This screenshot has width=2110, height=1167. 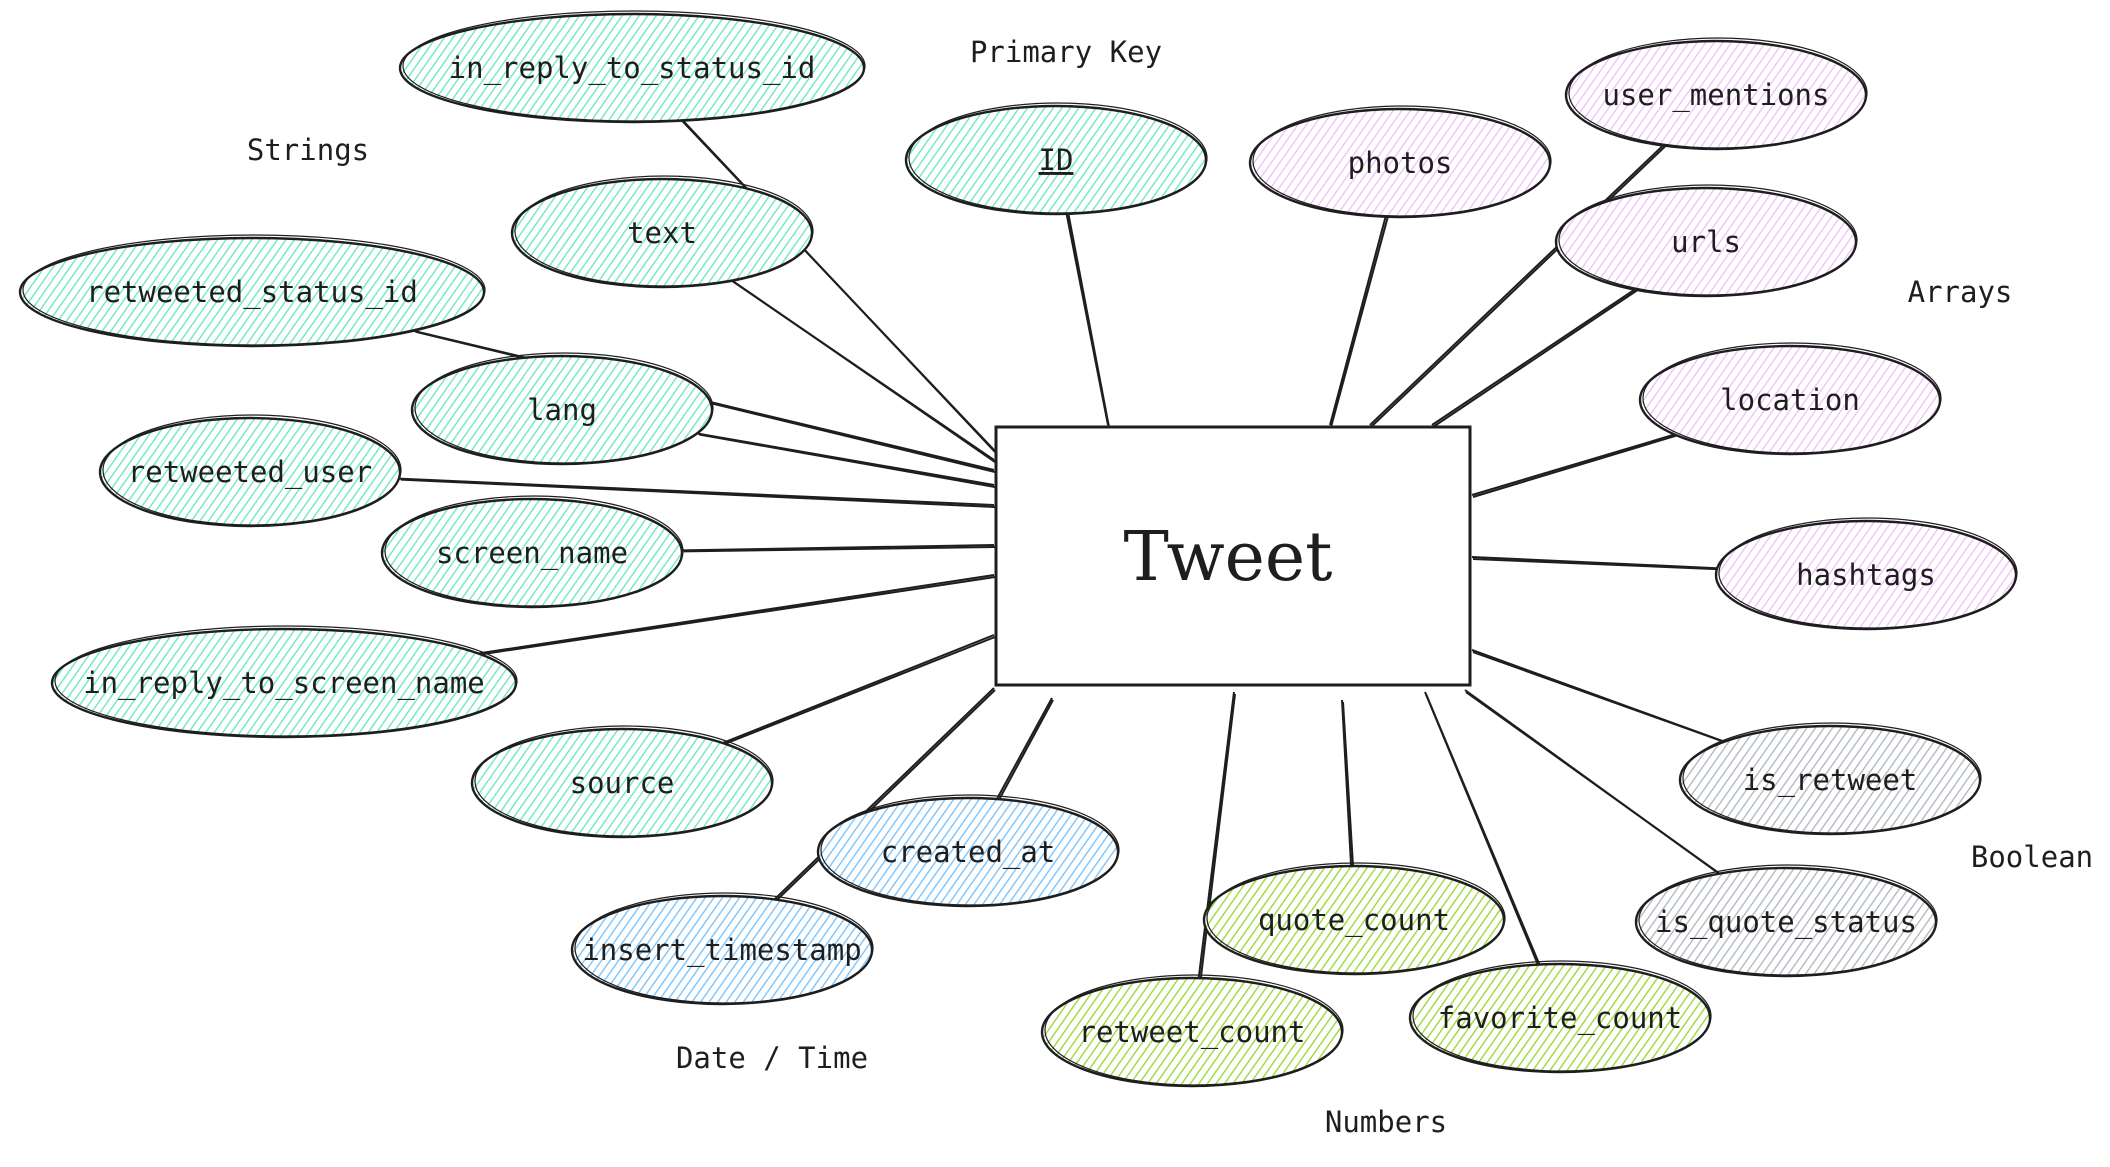 I want to click on attribute-label-retweet-count: retweet_count, so click(x=1192, y=1032).